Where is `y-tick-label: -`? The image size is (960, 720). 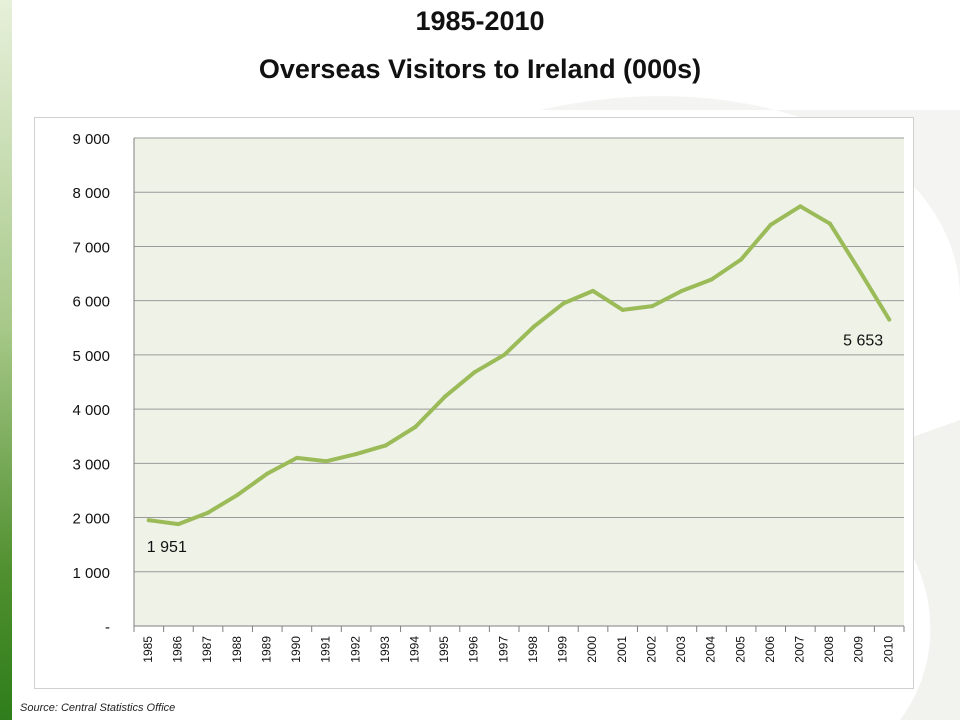
y-tick-label: - is located at coordinates (107, 627).